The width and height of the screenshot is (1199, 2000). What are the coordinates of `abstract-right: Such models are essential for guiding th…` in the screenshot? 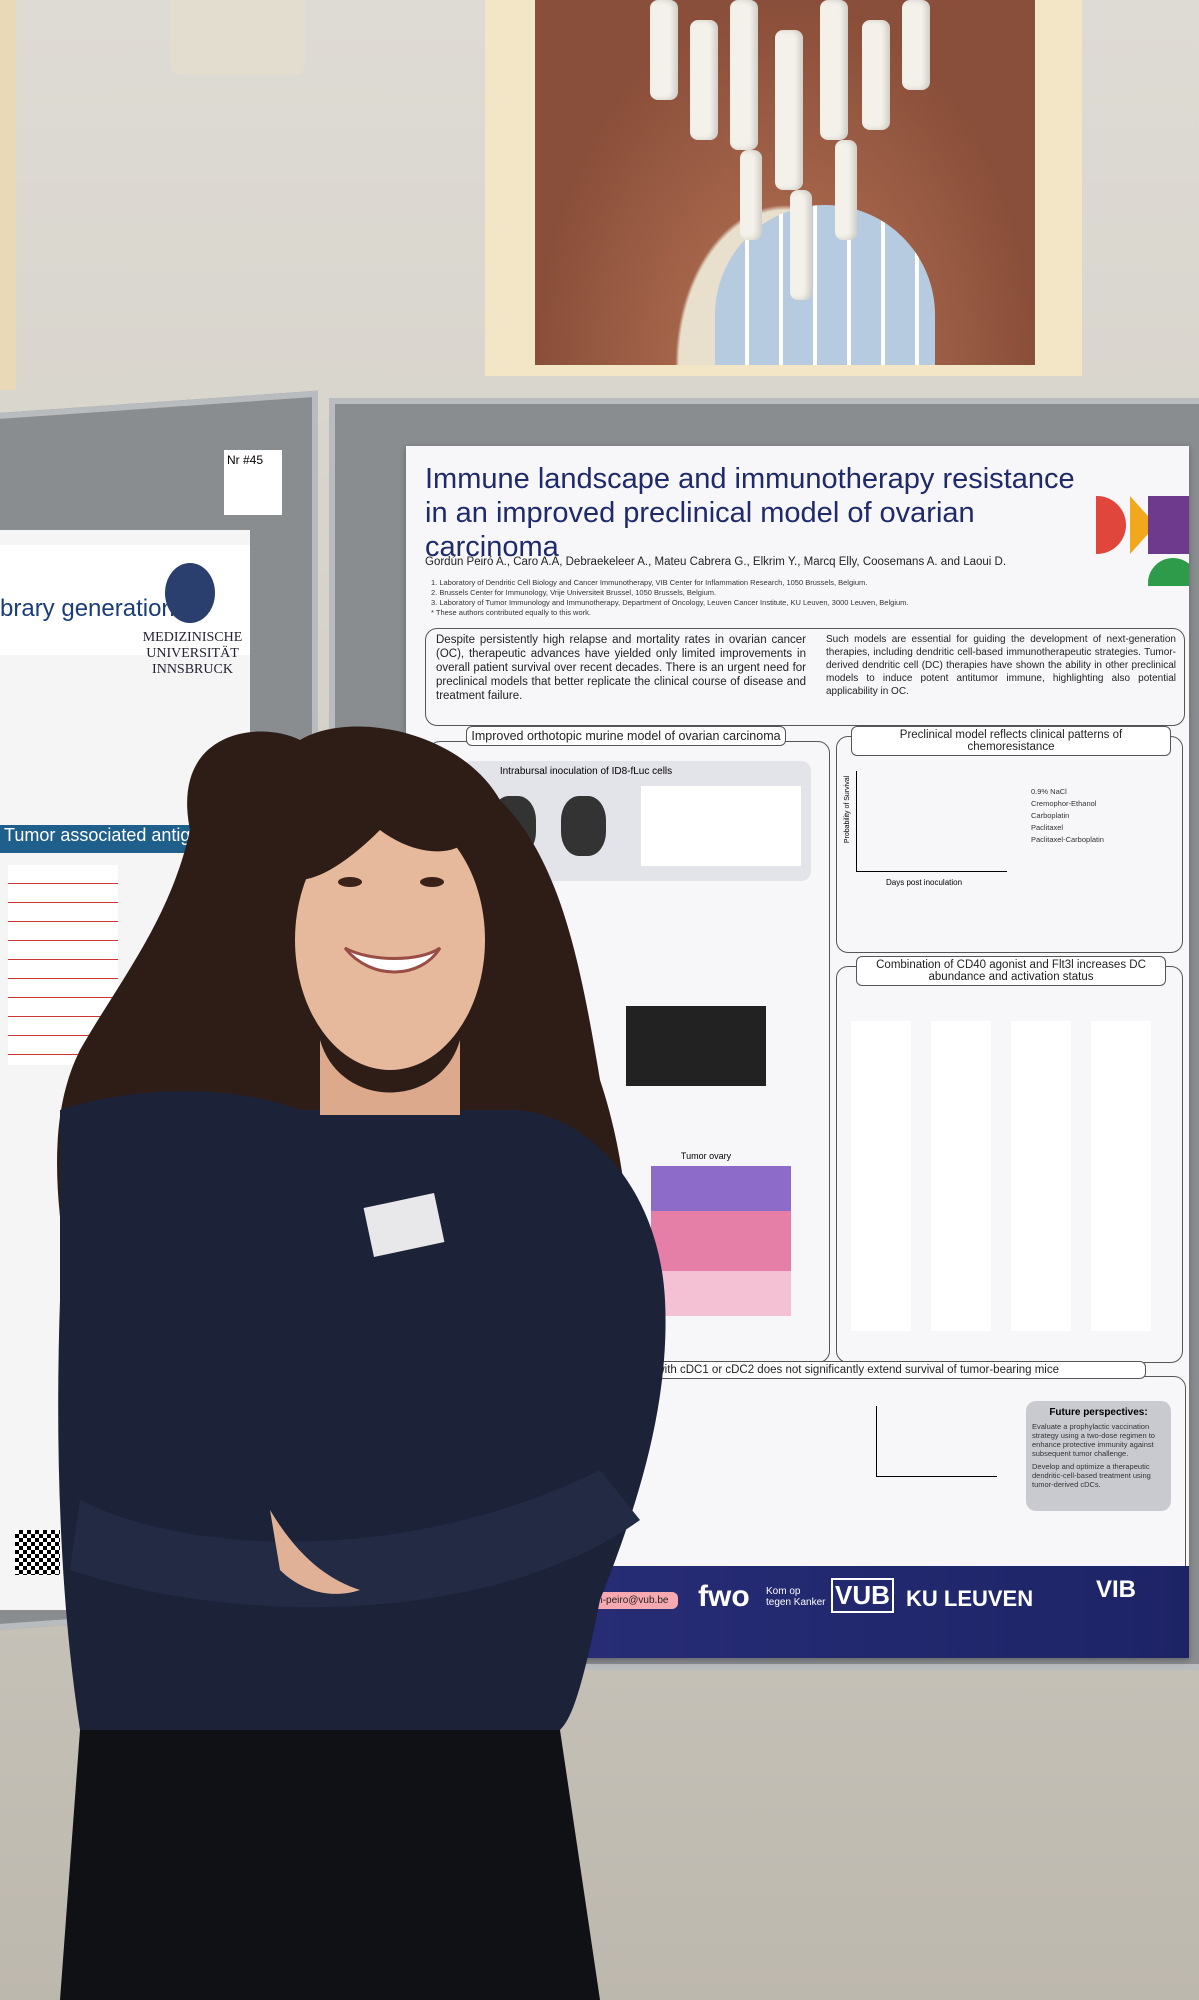 It's located at (1001, 665).